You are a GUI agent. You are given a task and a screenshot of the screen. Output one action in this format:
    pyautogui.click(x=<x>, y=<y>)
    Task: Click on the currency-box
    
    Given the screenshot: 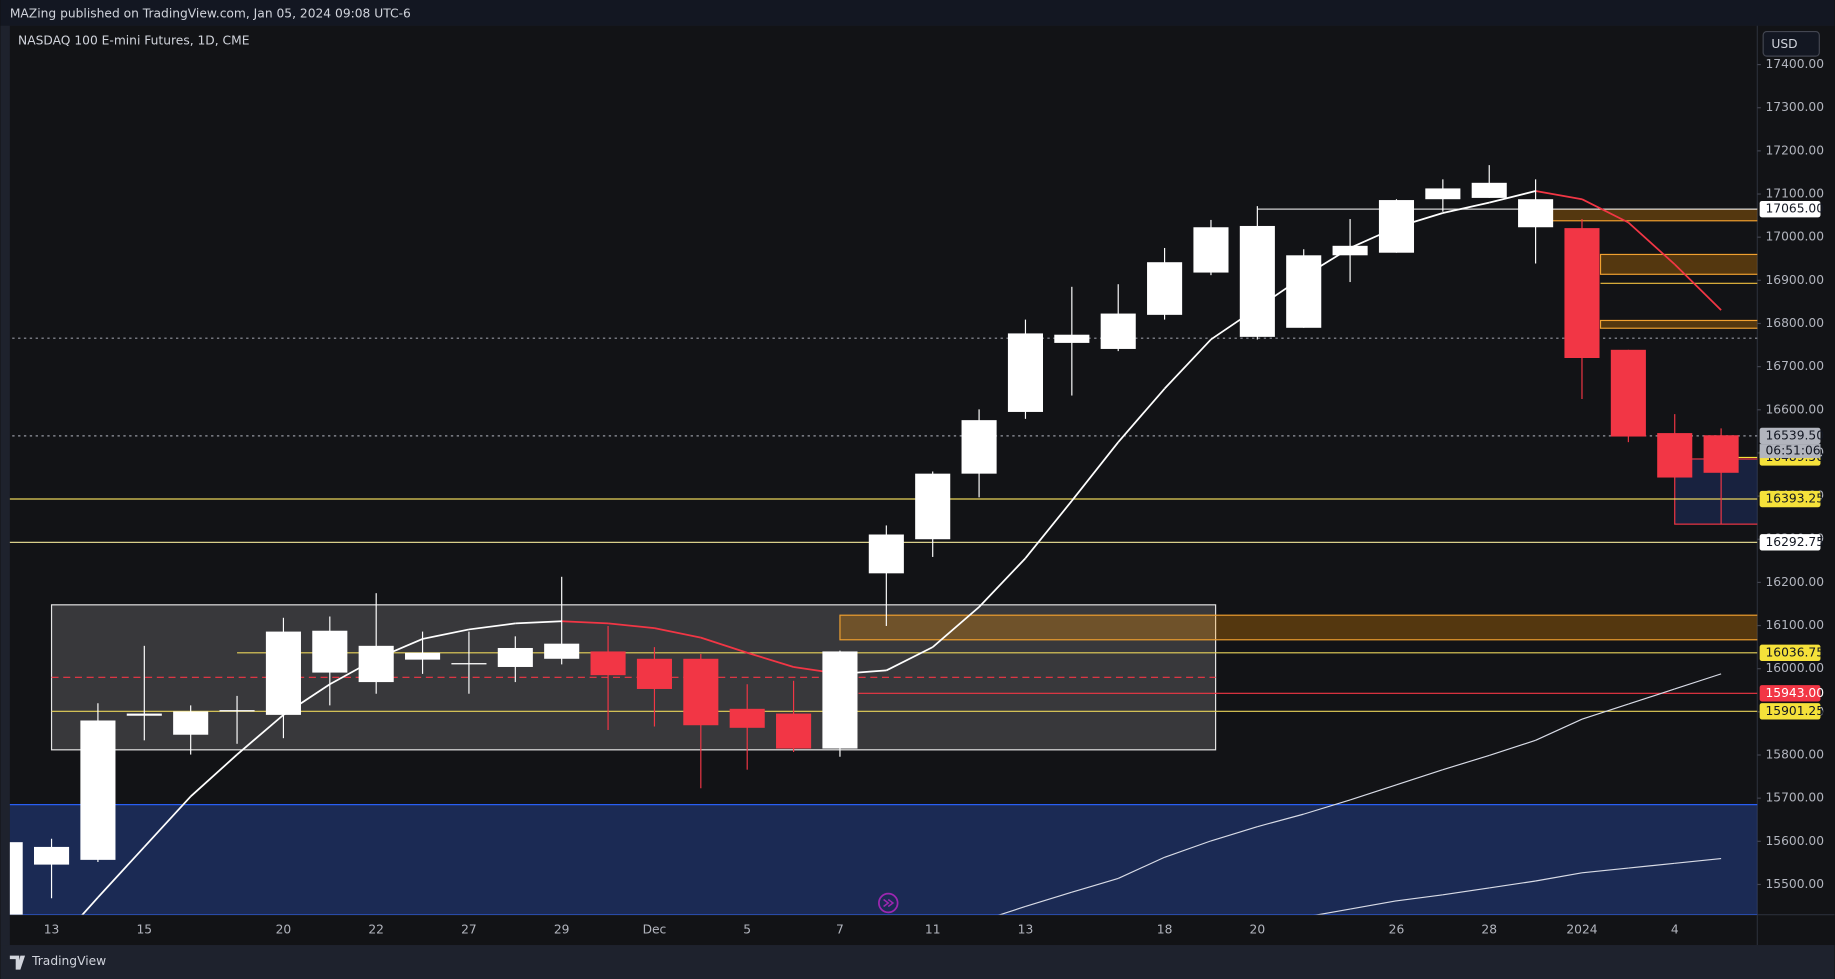 What is the action you would take?
    pyautogui.click(x=1791, y=43)
    